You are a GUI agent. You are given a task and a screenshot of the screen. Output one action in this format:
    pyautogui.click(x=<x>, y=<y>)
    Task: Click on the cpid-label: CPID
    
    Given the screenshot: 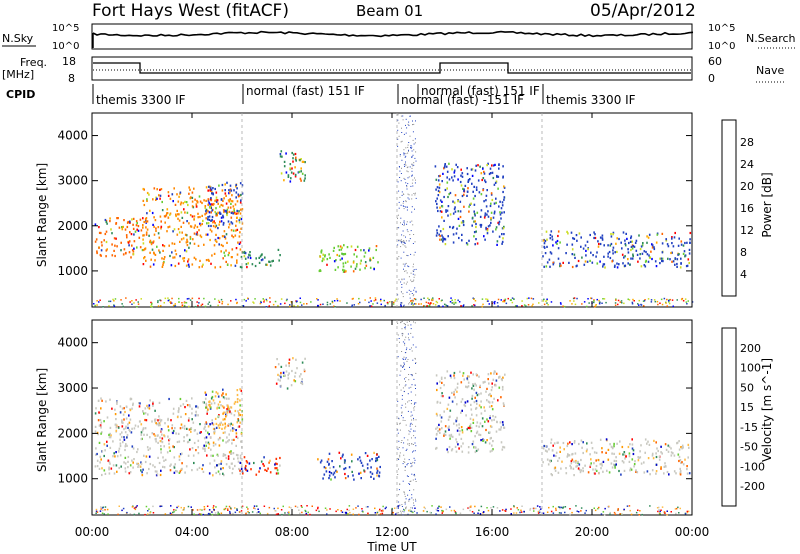 What is the action you would take?
    pyautogui.click(x=20, y=94)
    